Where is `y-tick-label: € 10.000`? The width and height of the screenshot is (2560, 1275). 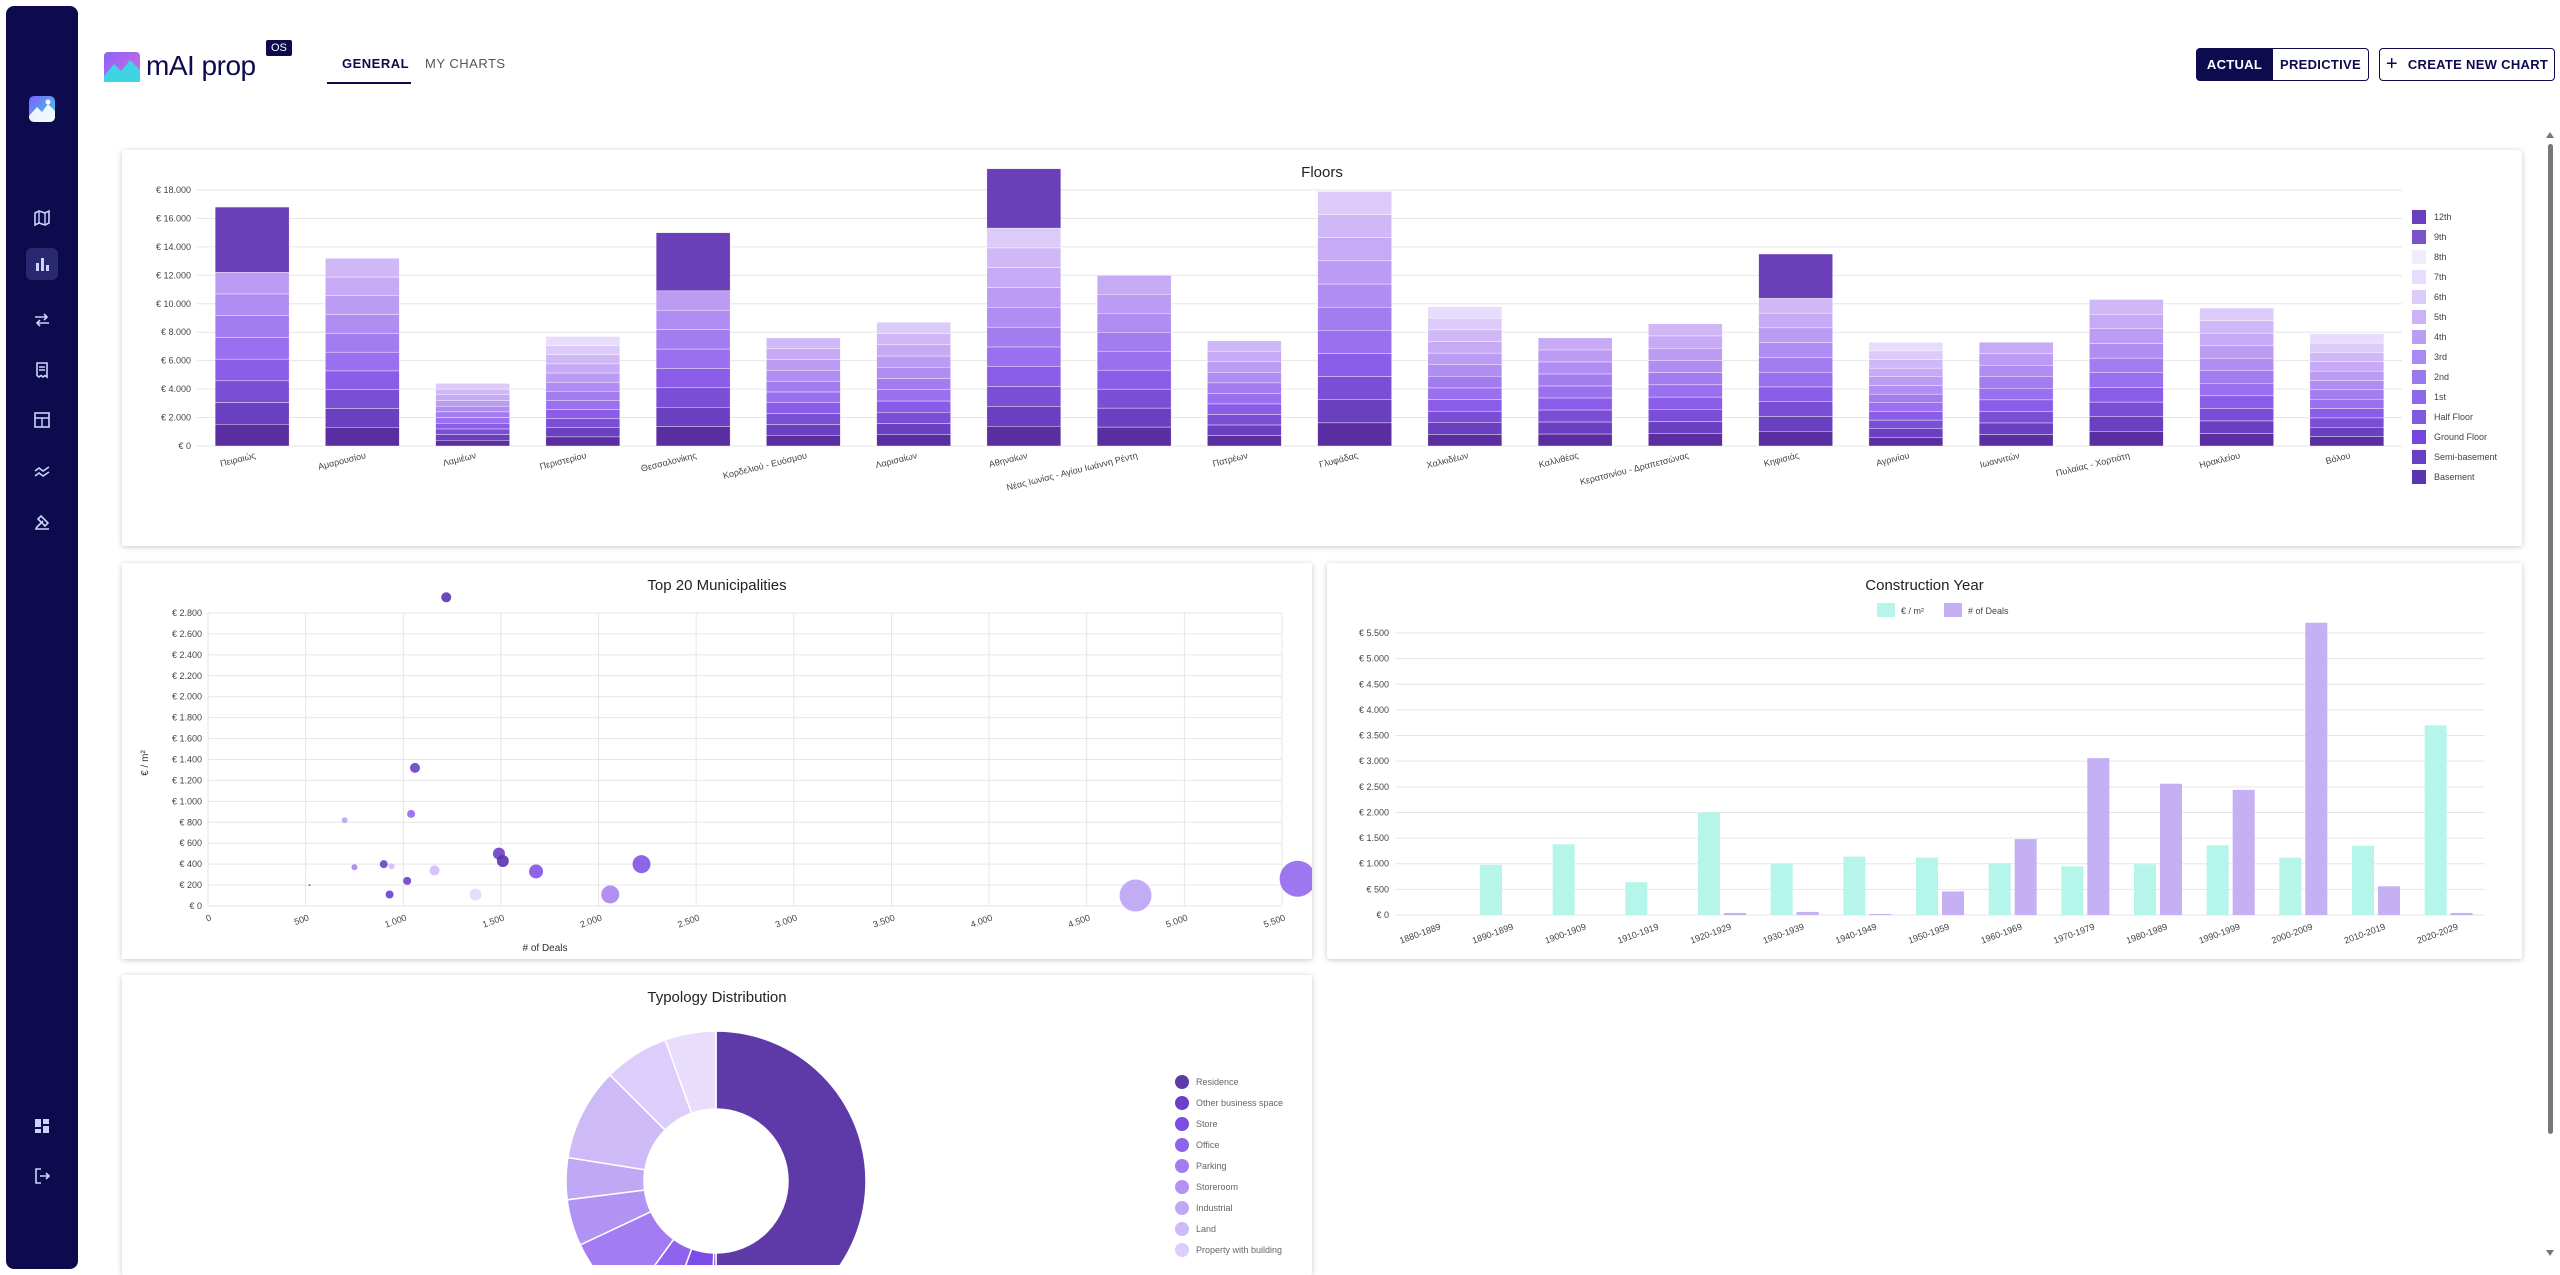 y-tick-label: € 10.000 is located at coordinates (173, 304).